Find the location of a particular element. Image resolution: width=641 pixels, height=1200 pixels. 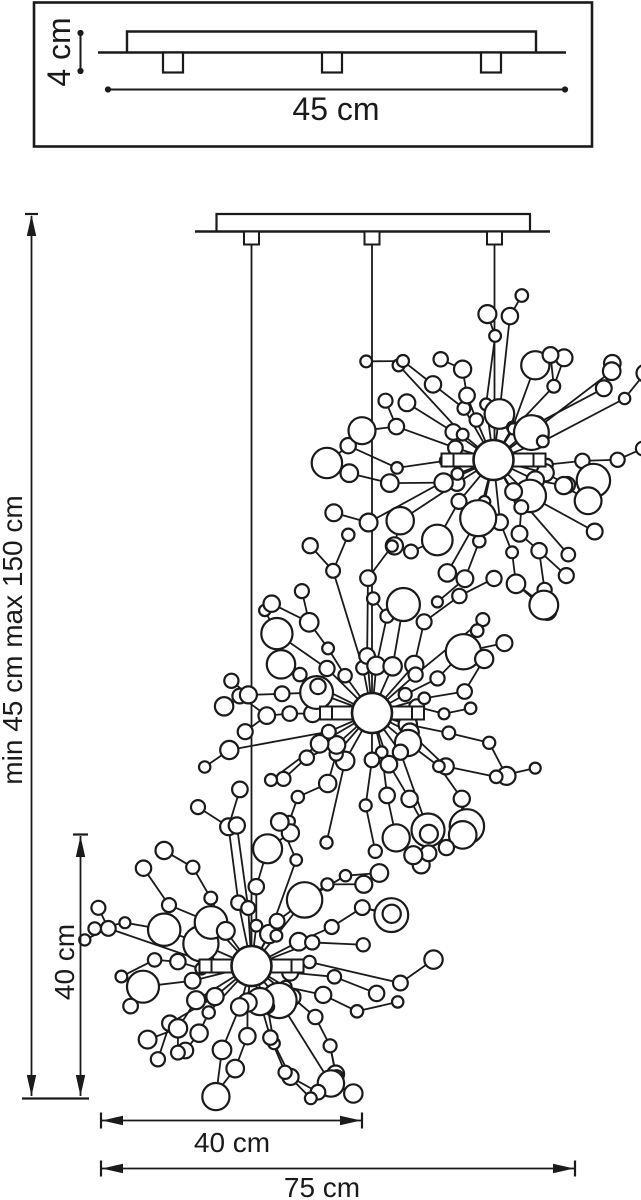

drop-range-dimension: min 45 cm max 150 cm is located at coordinates (44, 656).